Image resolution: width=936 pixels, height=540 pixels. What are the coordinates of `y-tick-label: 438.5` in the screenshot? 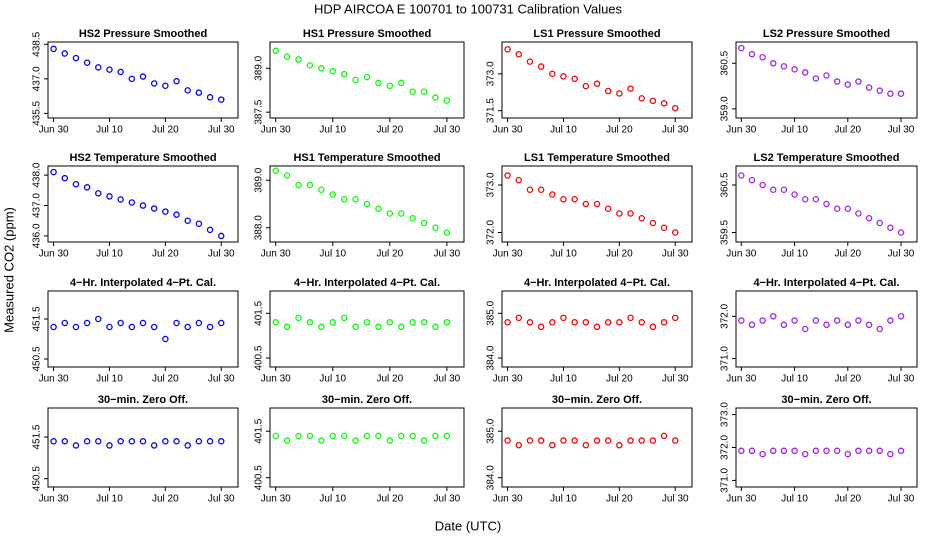 It's located at (37, 43).